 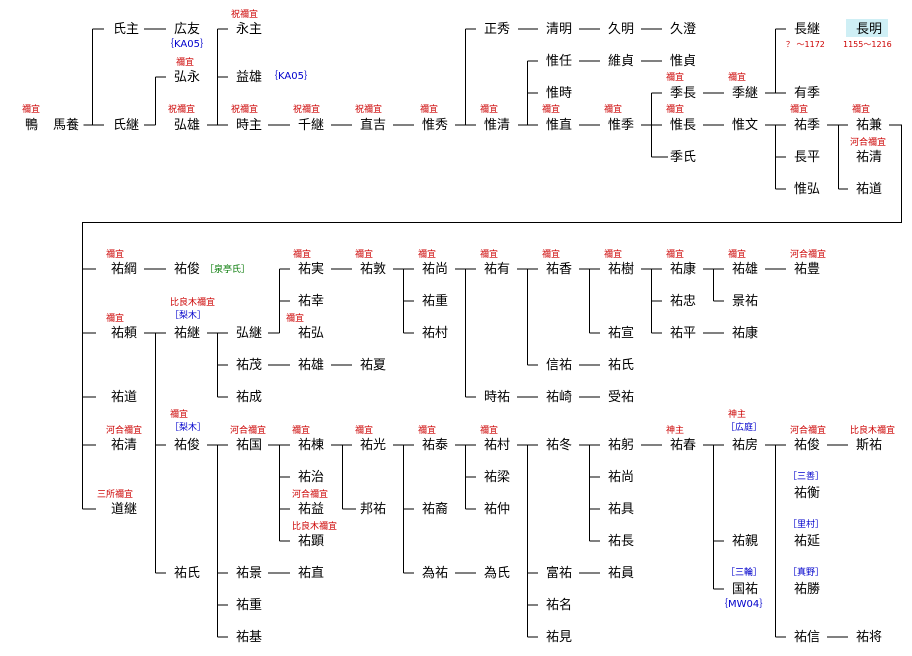 What do you see at coordinates (435, 125) in the screenshot?
I see `person-node: 惟秀` at bounding box center [435, 125].